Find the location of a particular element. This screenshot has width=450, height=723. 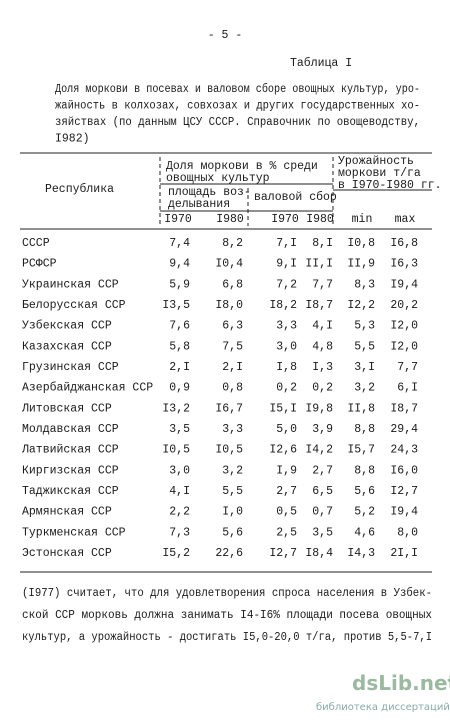

cell: I6,0 is located at coordinates (404, 470).